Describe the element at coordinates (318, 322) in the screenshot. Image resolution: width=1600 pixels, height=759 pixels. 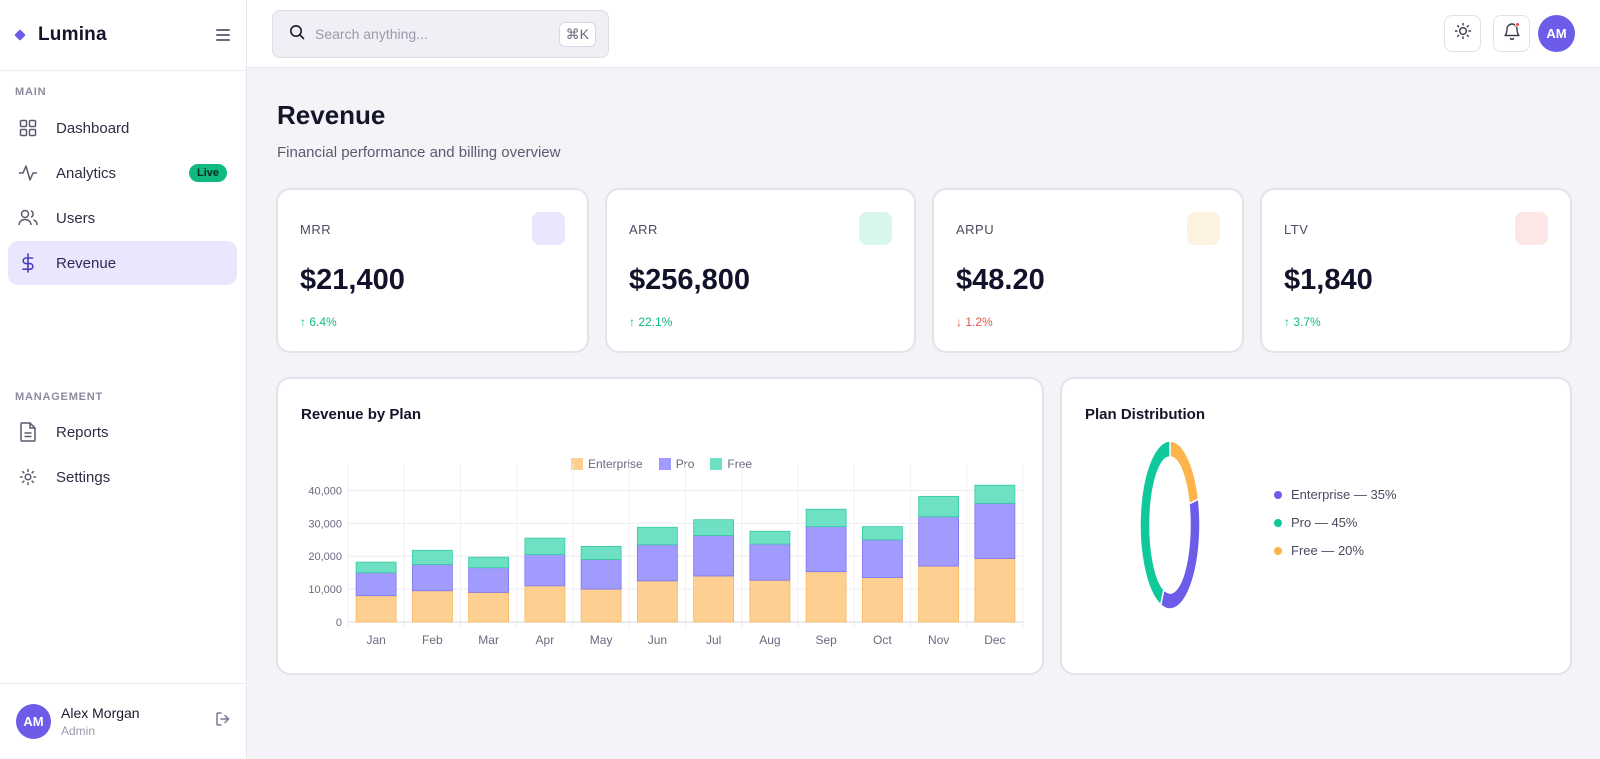
I see `kpi-change: ↑ 6.4%` at that location.